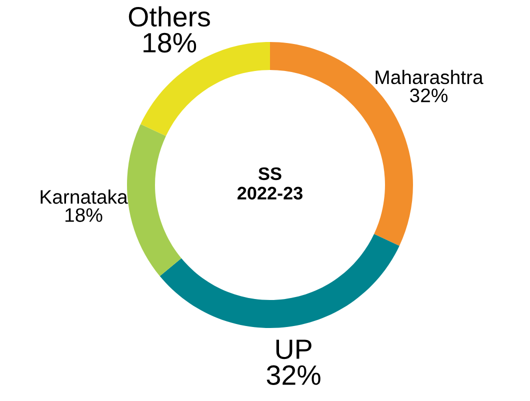 The width and height of the screenshot is (530, 401). Describe the element at coordinates (430, 77) in the screenshot. I see `slice-label: Maharashtra` at that location.